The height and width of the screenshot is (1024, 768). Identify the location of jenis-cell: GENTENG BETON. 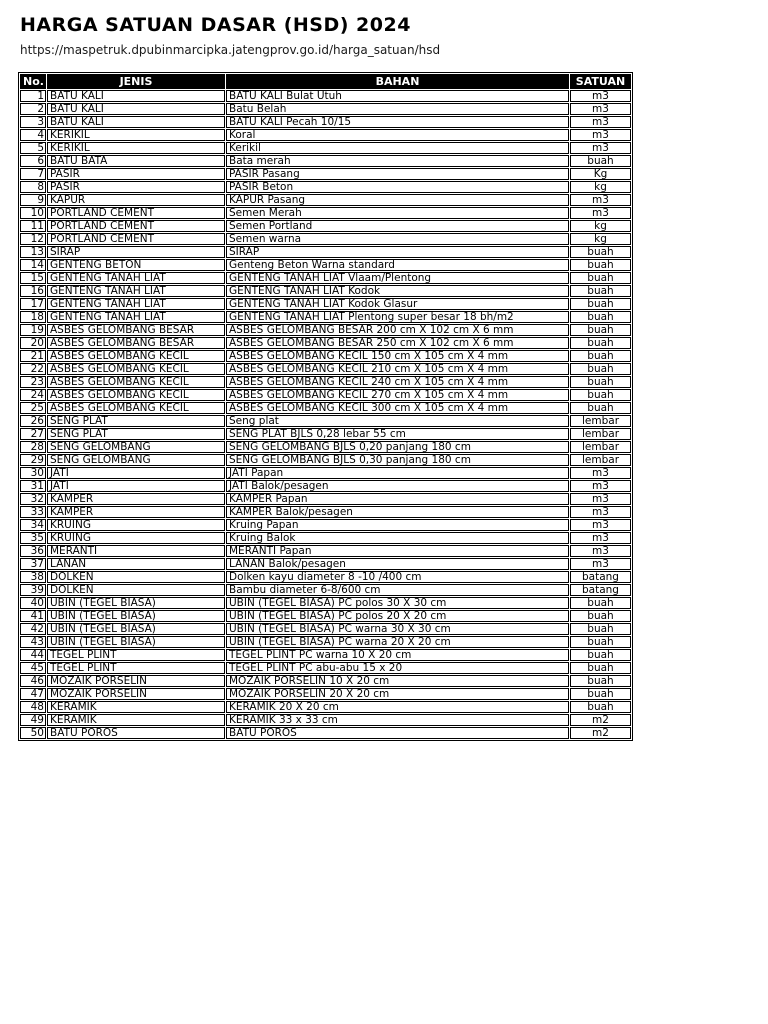
(136, 265).